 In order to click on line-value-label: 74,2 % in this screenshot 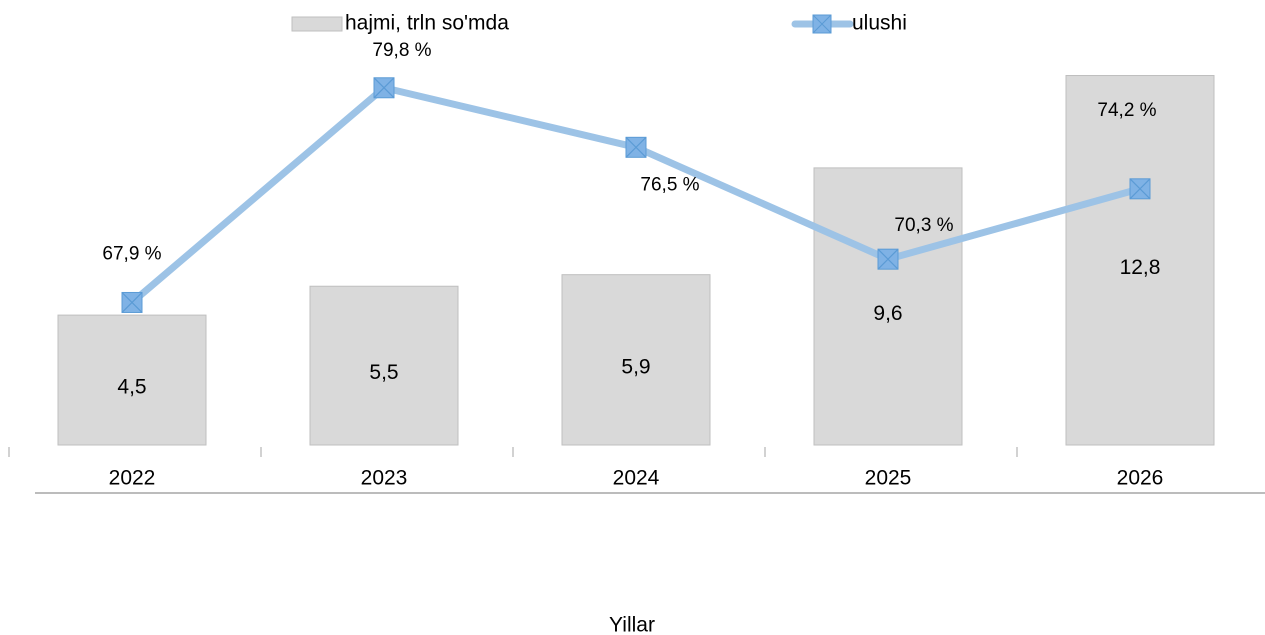, I will do `click(1126, 110)`.